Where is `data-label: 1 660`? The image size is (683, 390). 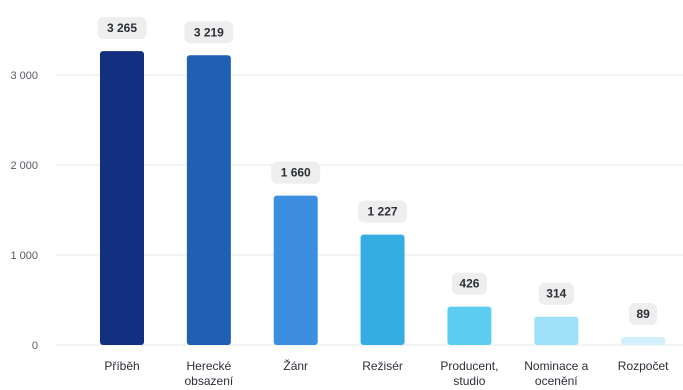 data-label: 1 660 is located at coordinates (296, 173).